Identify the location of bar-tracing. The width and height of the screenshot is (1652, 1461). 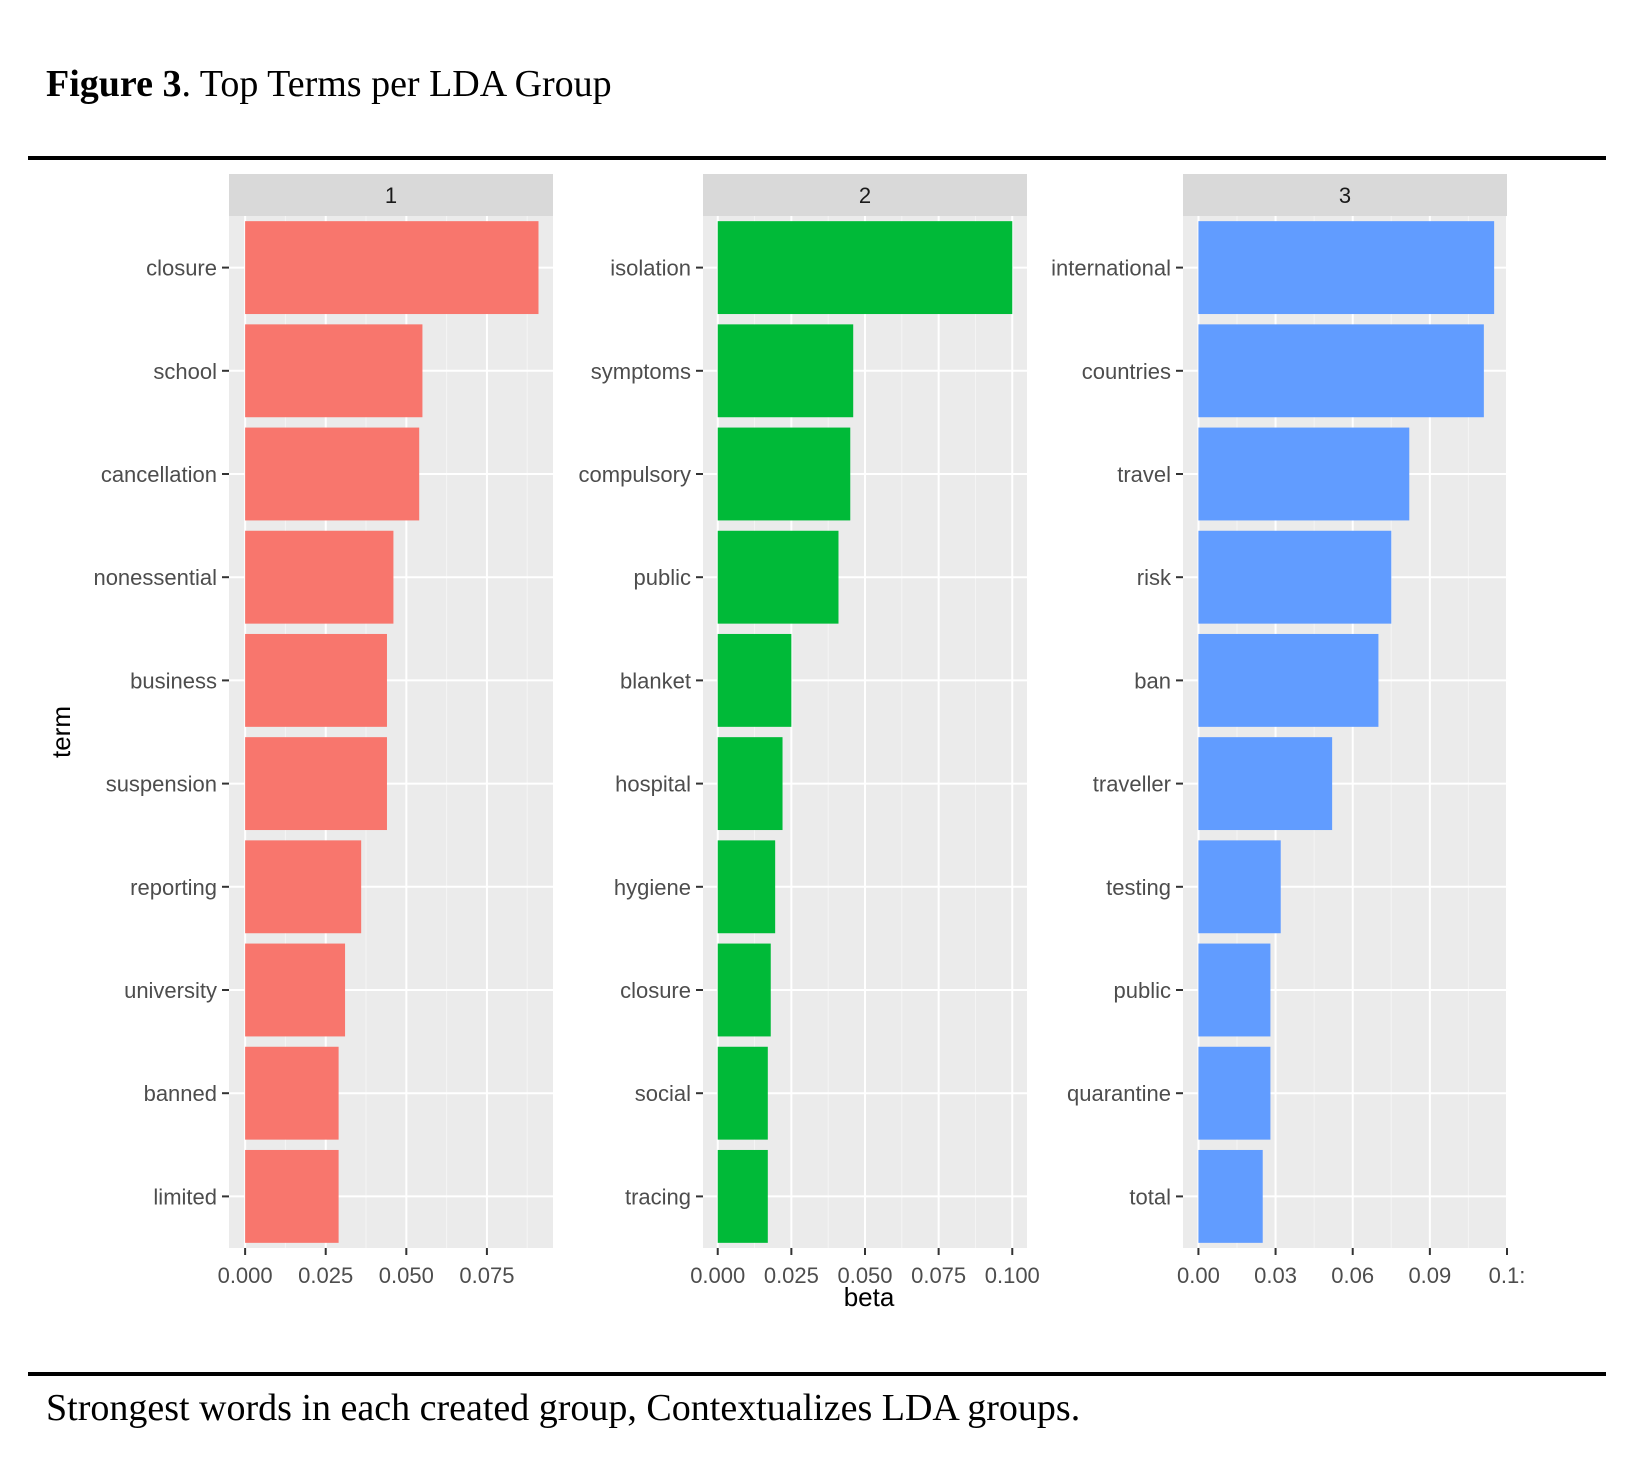
(742, 1196).